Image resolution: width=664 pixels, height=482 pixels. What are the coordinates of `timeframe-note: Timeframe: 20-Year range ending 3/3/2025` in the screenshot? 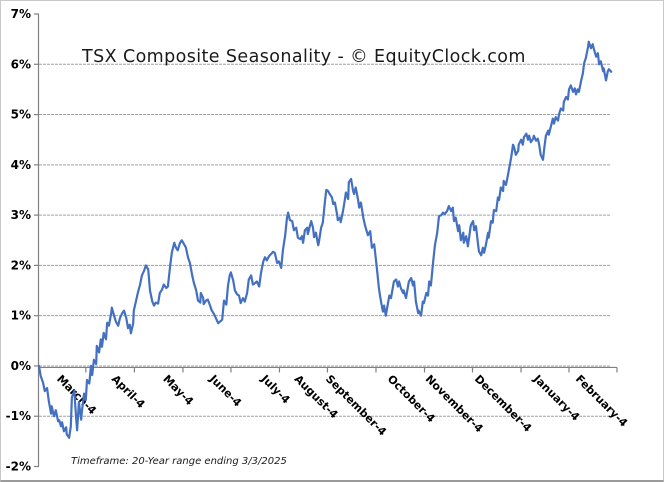 It's located at (179, 461).